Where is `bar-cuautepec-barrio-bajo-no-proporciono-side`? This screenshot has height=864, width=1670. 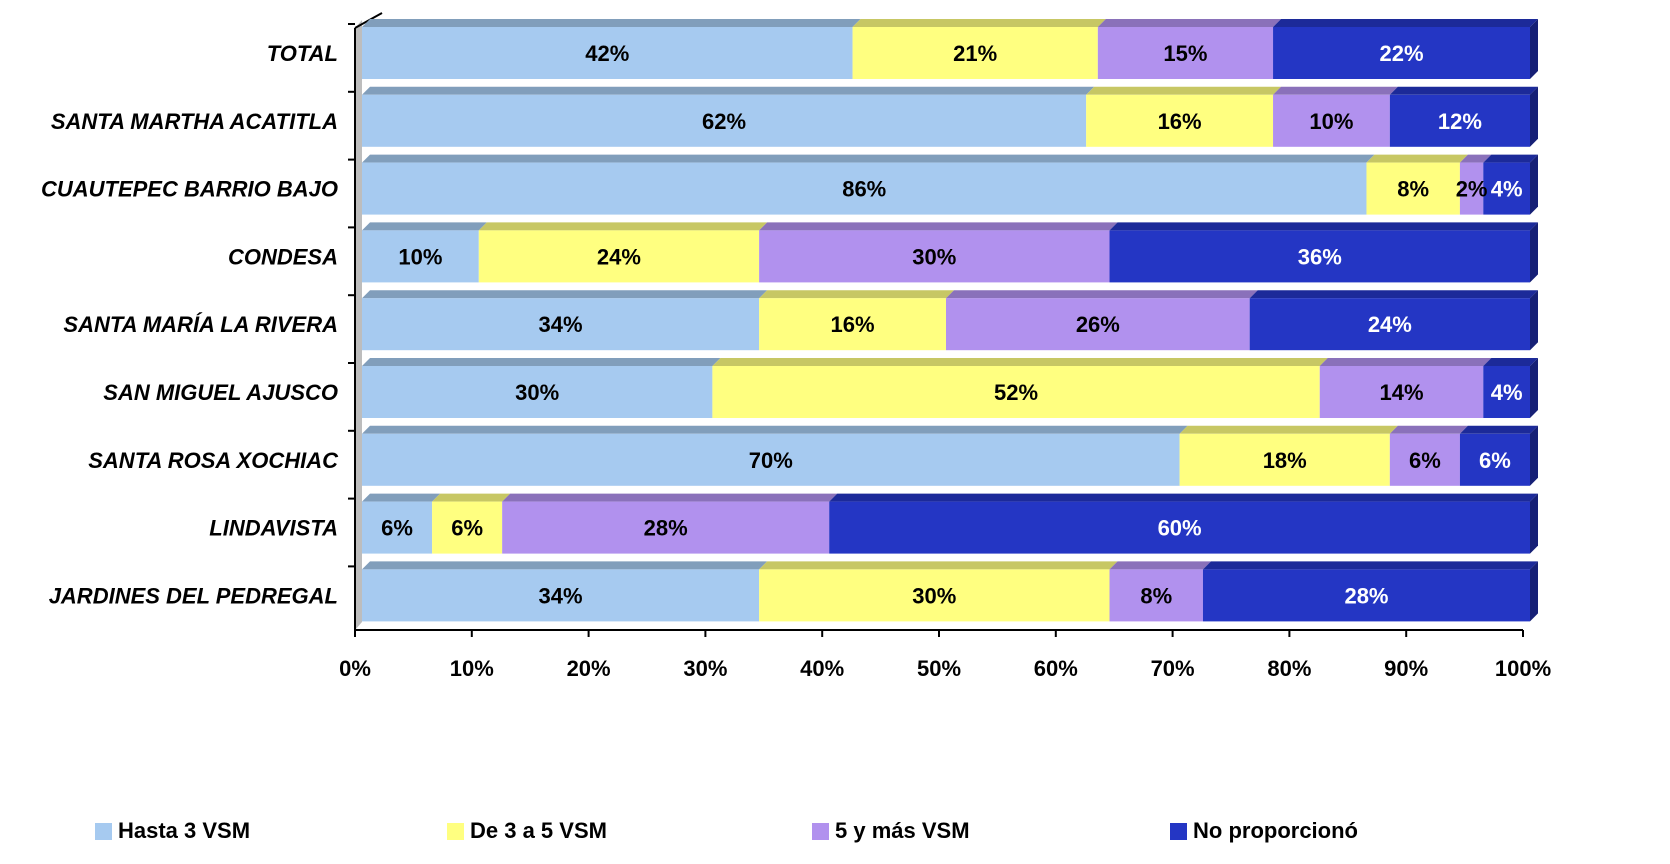 bar-cuautepec-barrio-bajo-no-proporciono-side is located at coordinates (1534, 184).